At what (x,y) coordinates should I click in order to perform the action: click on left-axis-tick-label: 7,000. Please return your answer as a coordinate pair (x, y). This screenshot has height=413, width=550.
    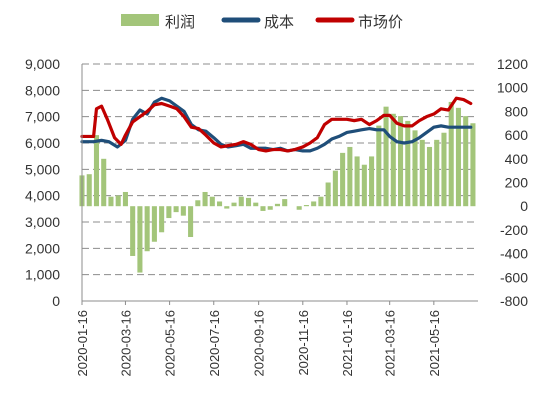
    Looking at the image, I should click on (42, 117).